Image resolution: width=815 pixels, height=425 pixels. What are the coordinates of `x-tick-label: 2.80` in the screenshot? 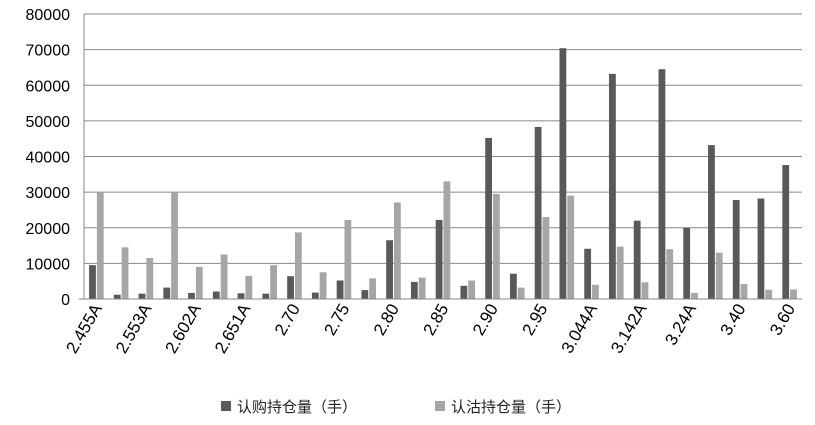 It's located at (386, 320).